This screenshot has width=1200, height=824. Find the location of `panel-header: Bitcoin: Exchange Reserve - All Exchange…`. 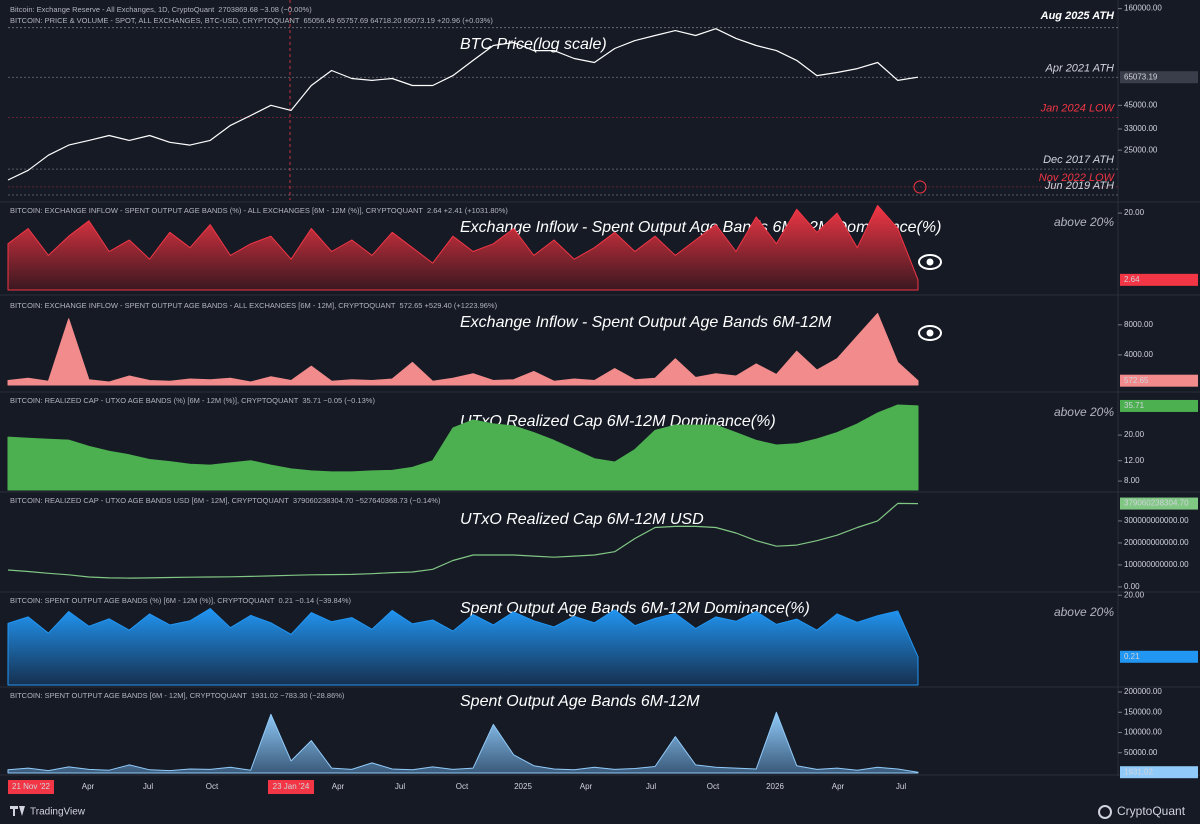

panel-header: Bitcoin: Exchange Reserve - All Exchange… is located at coordinates (112, 9).